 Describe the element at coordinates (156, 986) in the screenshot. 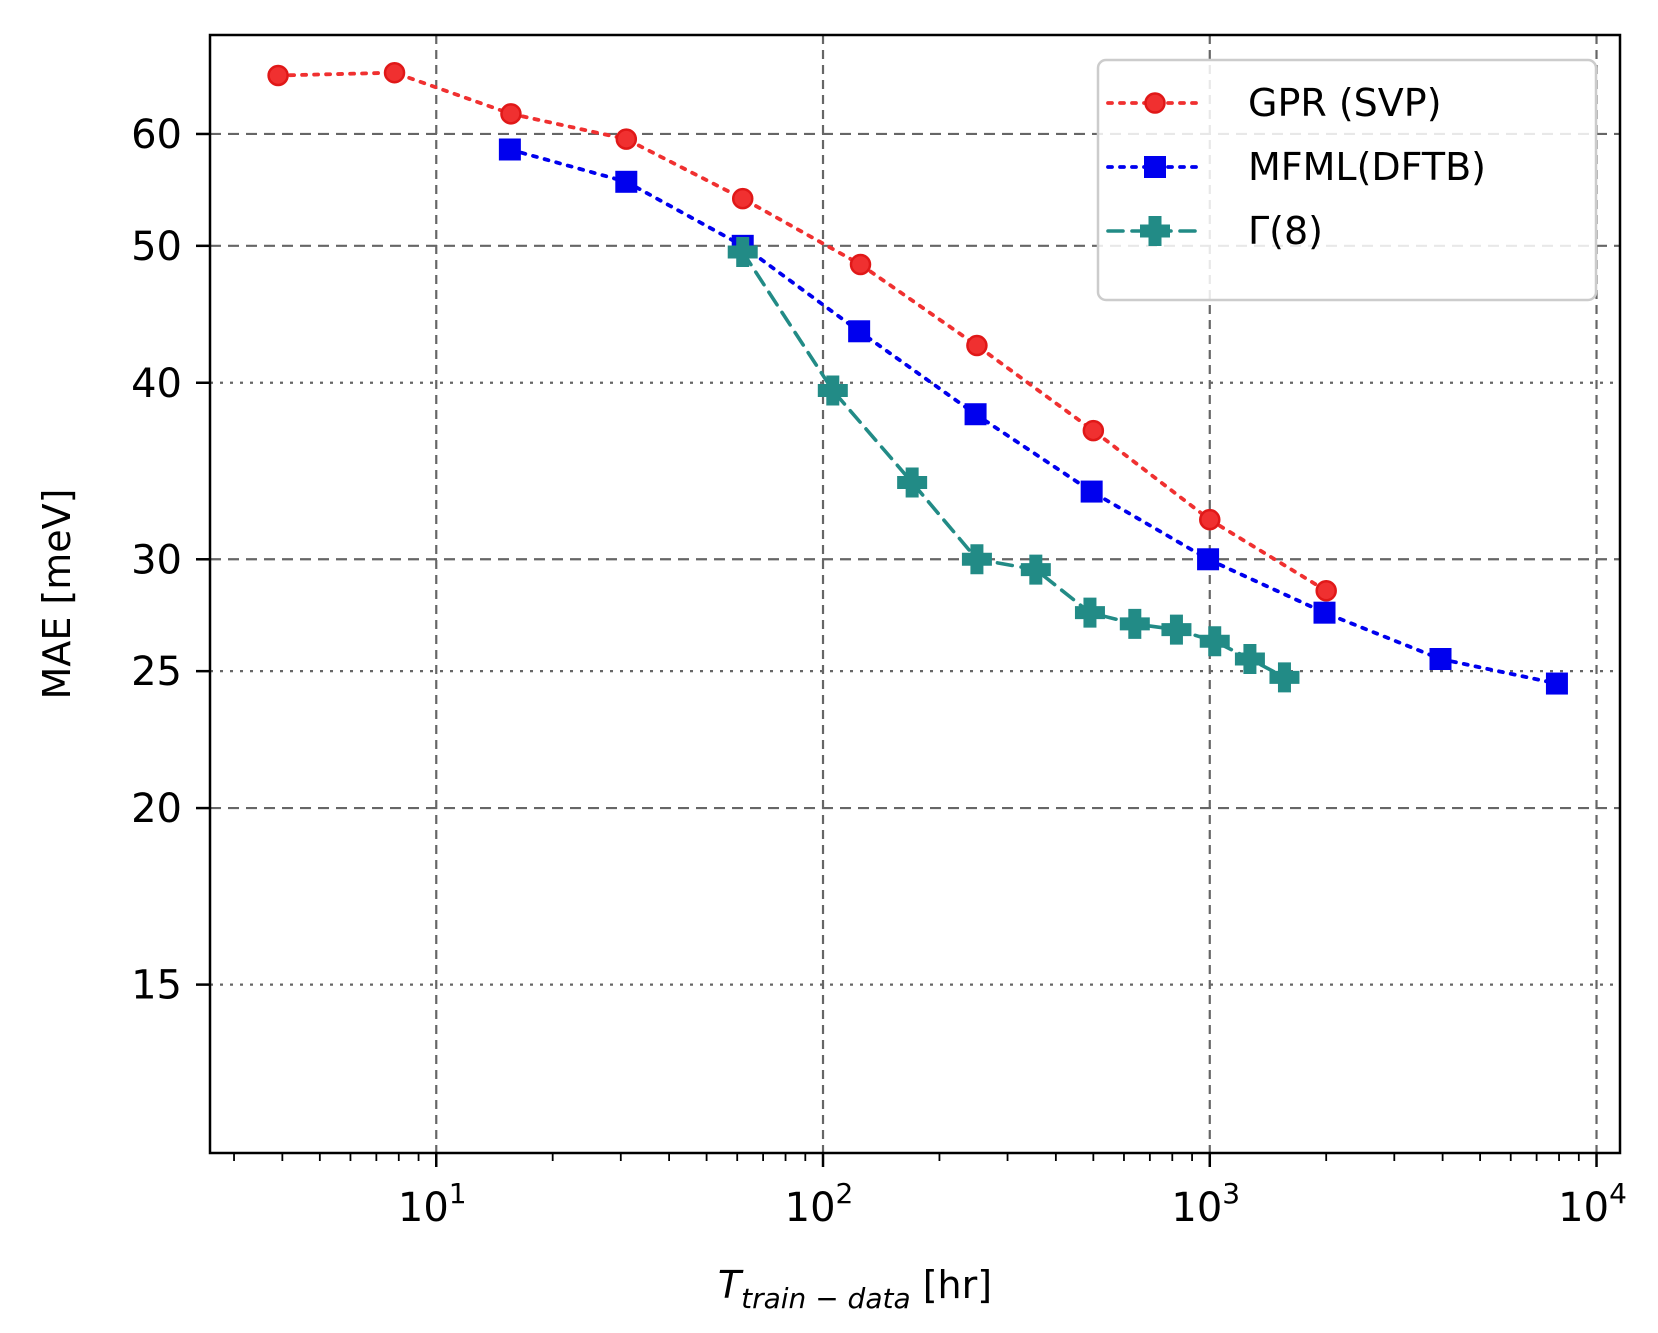

I see `y-tick-label: 15` at that location.